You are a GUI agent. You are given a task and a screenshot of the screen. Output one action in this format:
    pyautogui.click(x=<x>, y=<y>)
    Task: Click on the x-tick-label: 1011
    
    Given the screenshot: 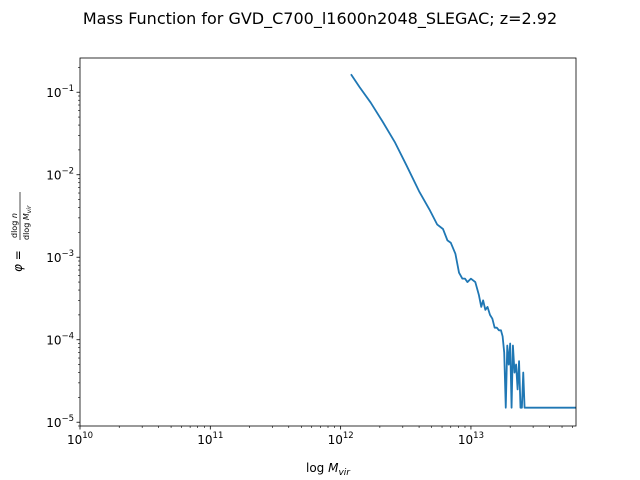 What is the action you would take?
    pyautogui.click(x=210, y=439)
    